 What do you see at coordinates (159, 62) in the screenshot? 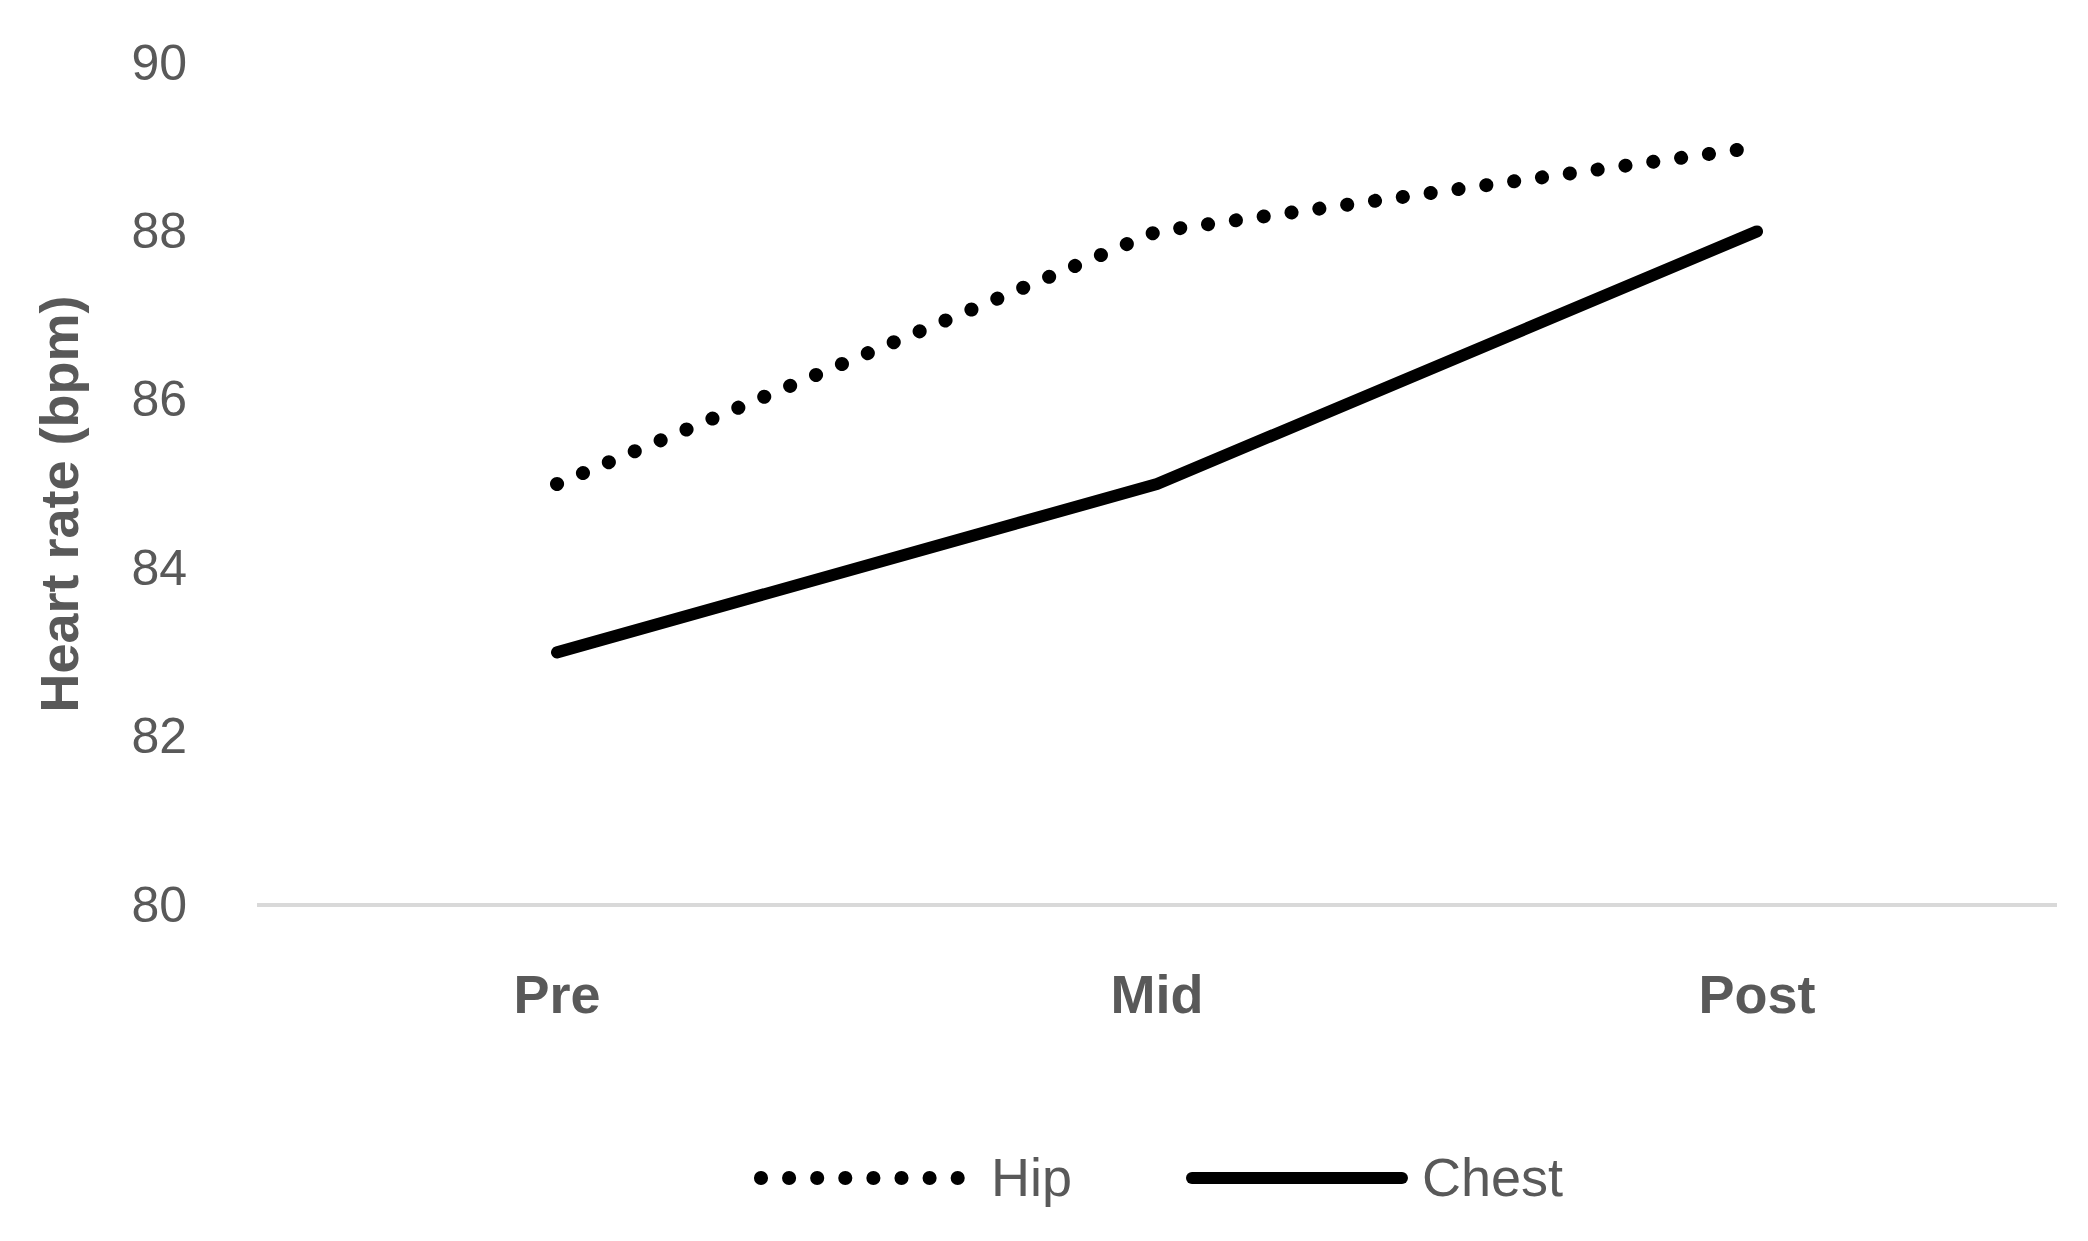
I see `y-tick-label: 90` at bounding box center [159, 62].